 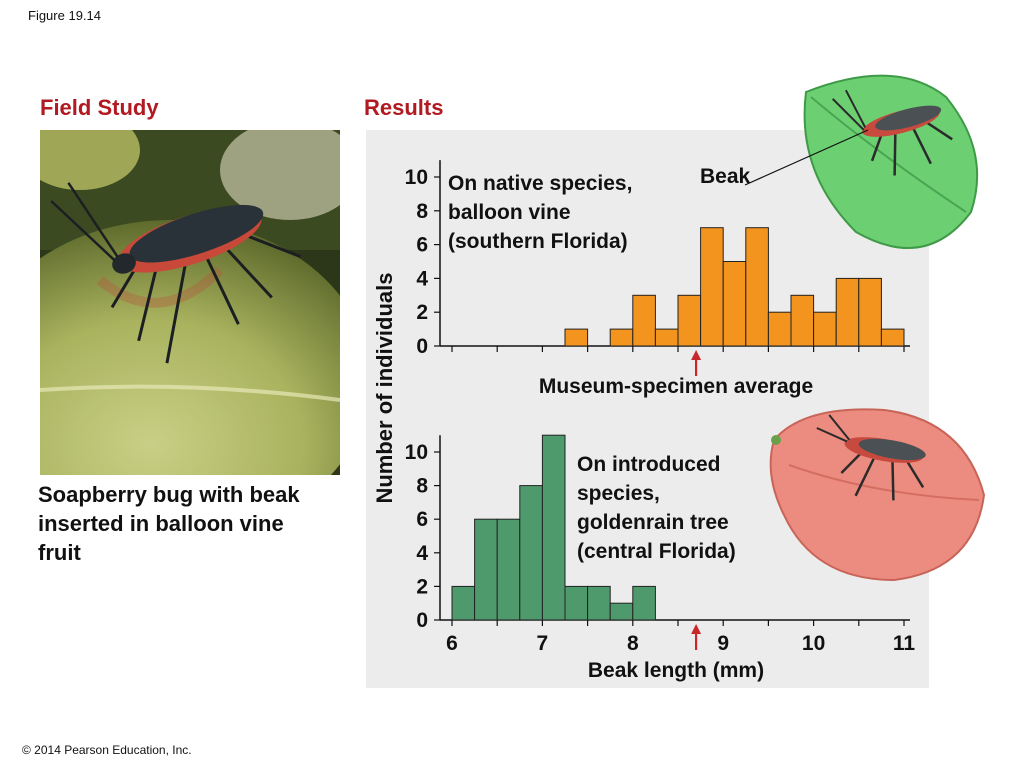 What do you see at coordinates (59, 552) in the screenshot?
I see `caption-line-3: fruit` at bounding box center [59, 552].